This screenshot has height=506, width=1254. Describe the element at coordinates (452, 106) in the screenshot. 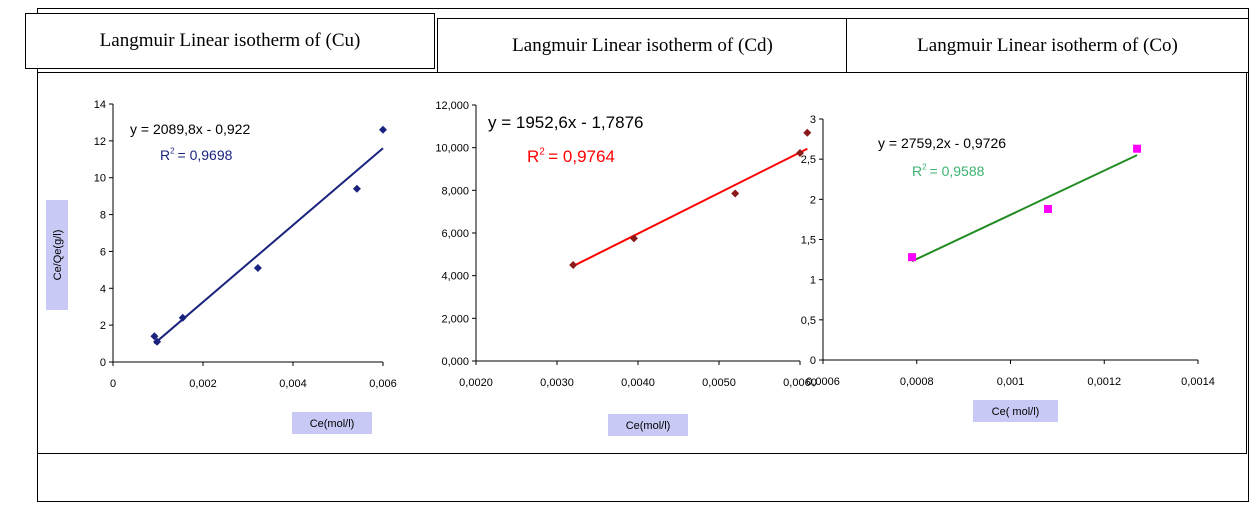

I see `y-tick-label: 12,000` at that location.